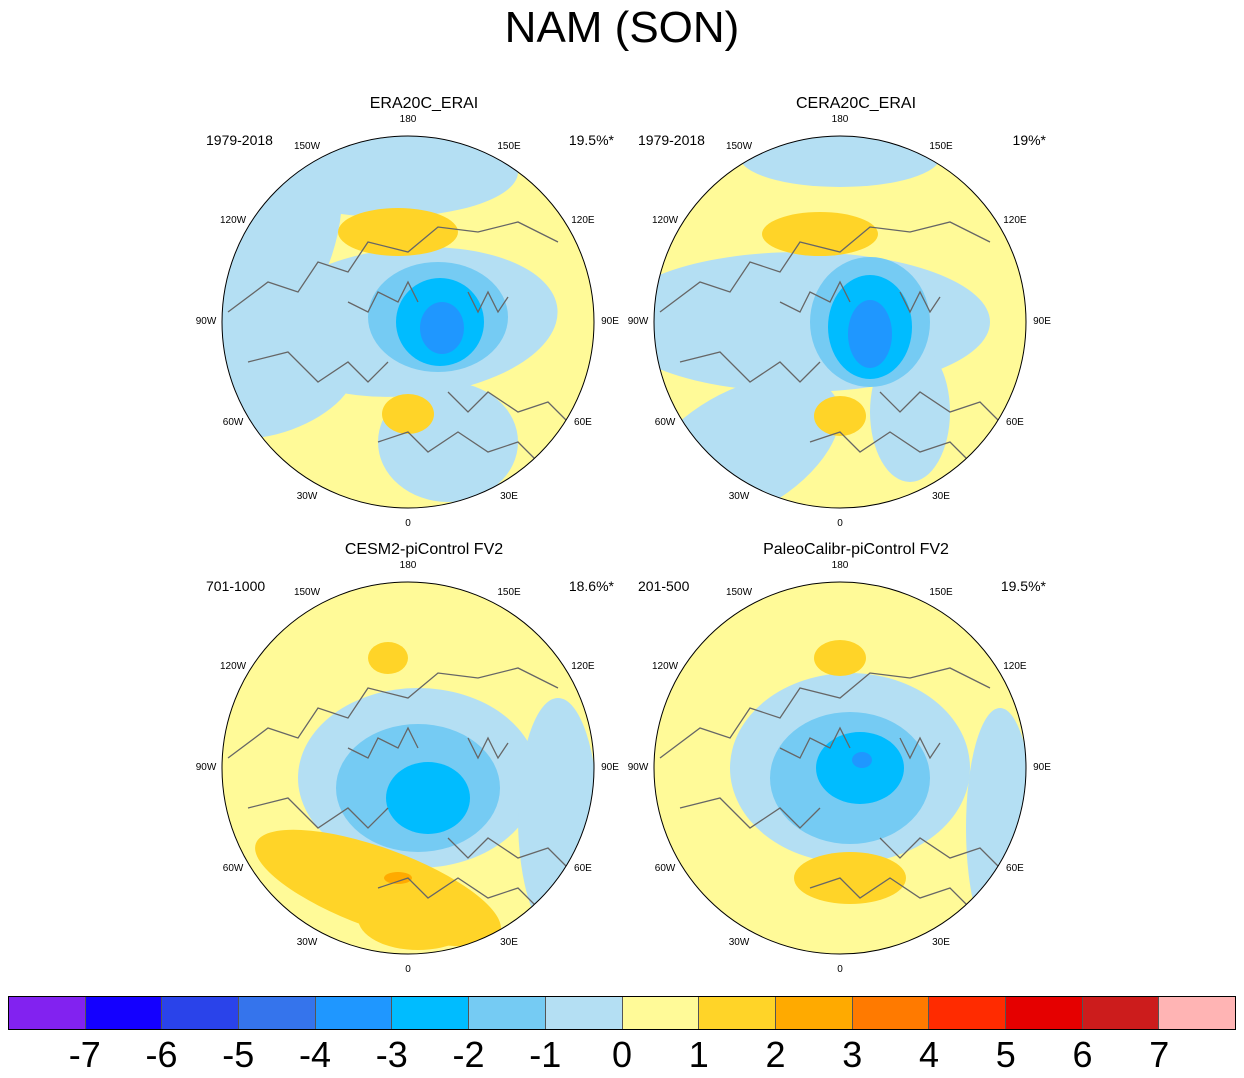 The image size is (1244, 1078). Describe the element at coordinates (391, 1054) in the screenshot. I see `colorbar-tick-label: -3` at that location.